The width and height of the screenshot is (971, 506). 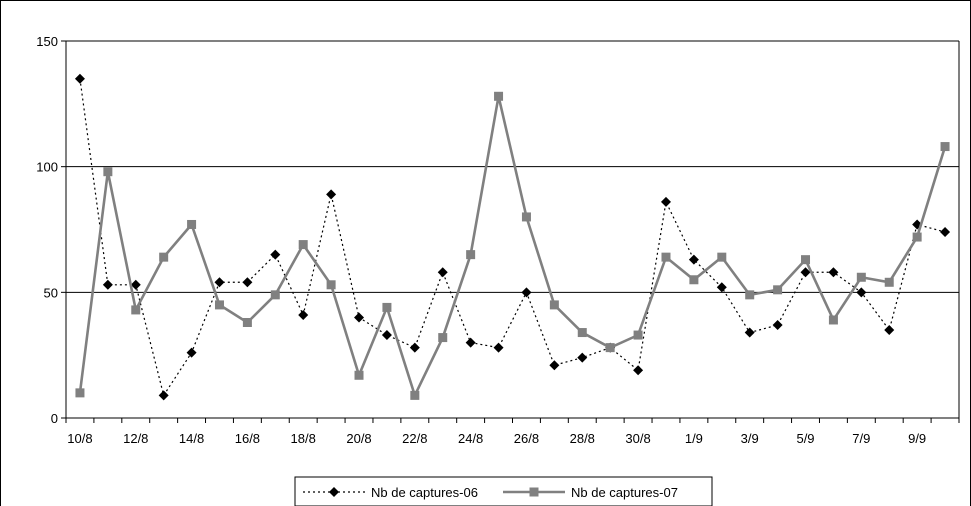 What do you see at coordinates (694, 438) in the screenshot?
I see `x-tick-label: 1/9` at bounding box center [694, 438].